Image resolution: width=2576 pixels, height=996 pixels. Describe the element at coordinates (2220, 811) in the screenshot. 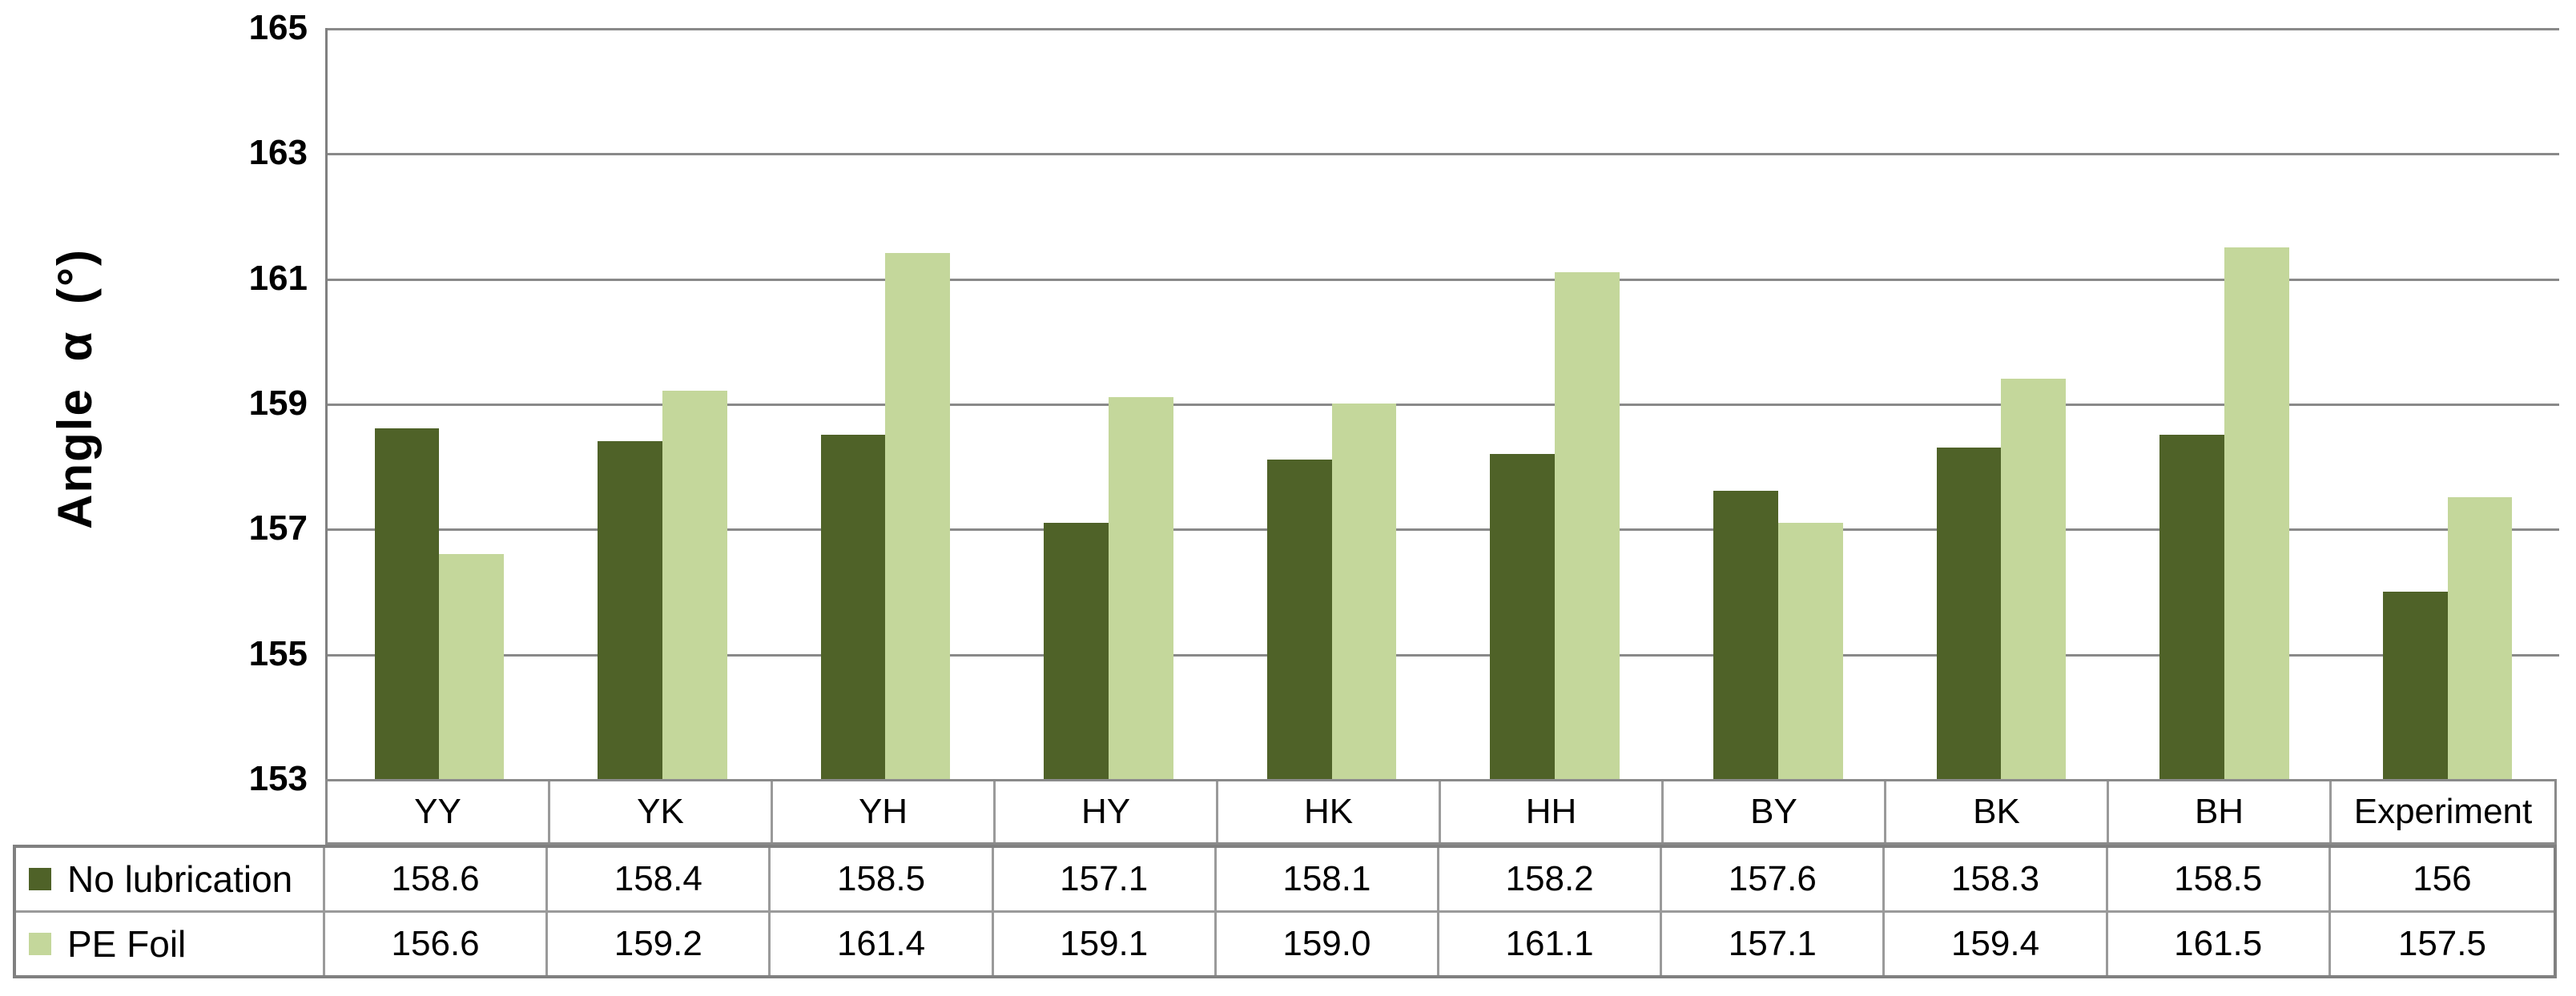

I see `table-header-cell: BH` at that location.